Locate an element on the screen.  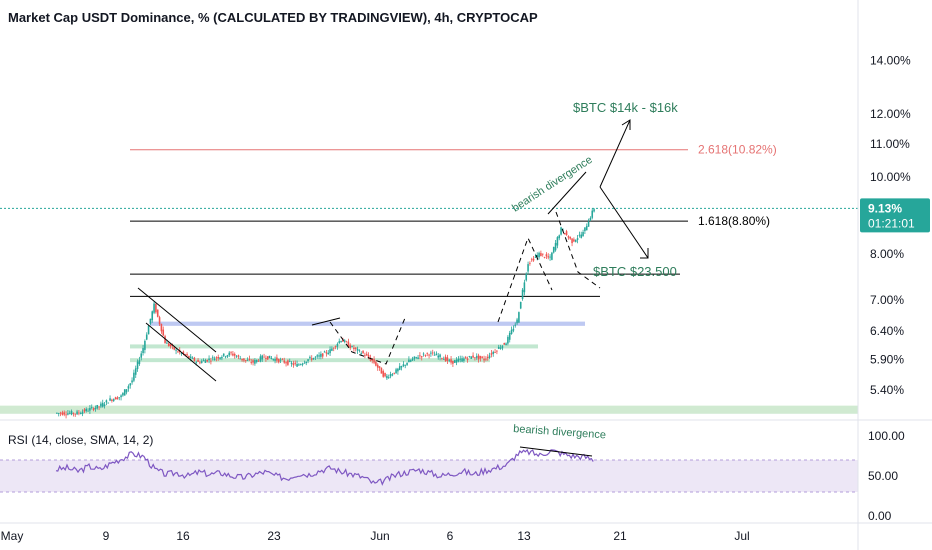
y-tick-label: 12.00% is located at coordinates (890, 114).